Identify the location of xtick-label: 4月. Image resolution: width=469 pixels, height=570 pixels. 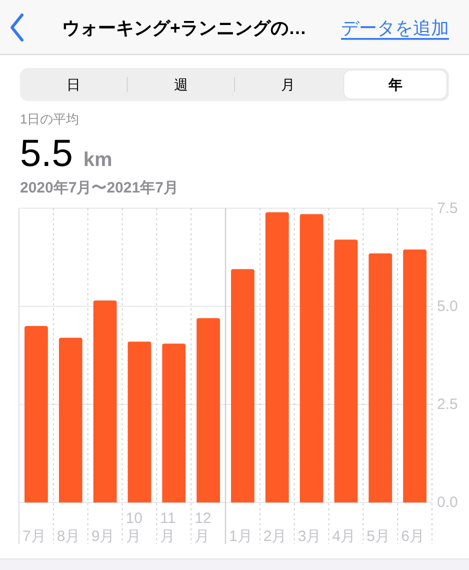
(344, 536).